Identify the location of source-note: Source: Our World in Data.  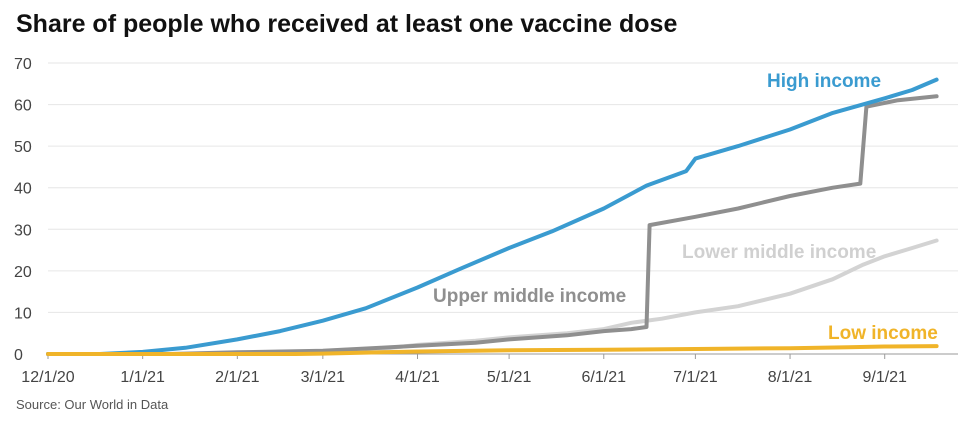
(92, 404).